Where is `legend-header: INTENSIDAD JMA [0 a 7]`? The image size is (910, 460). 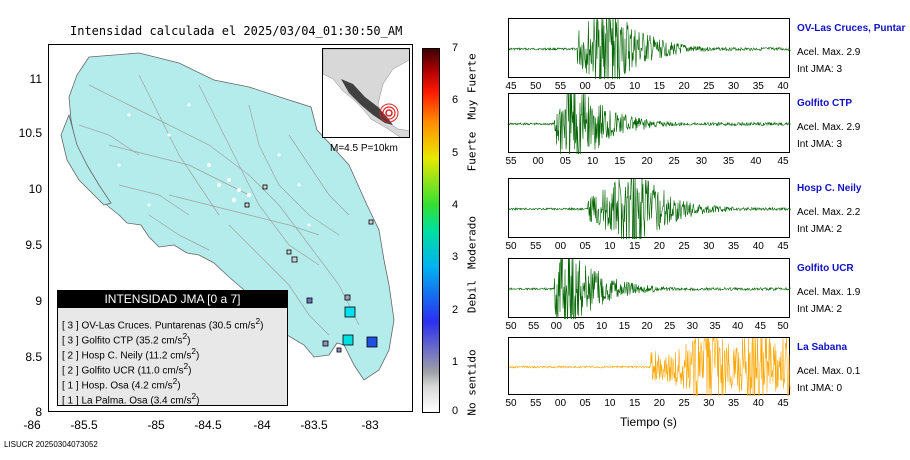 legend-header: INTENSIDAD JMA [0 a 7] is located at coordinates (172, 299).